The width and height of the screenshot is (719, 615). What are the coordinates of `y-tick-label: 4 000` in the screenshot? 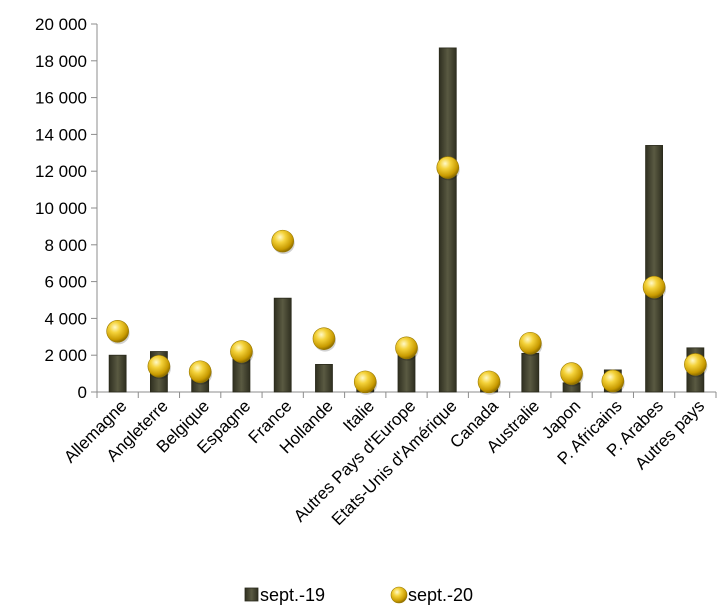 It's located at (65, 318).